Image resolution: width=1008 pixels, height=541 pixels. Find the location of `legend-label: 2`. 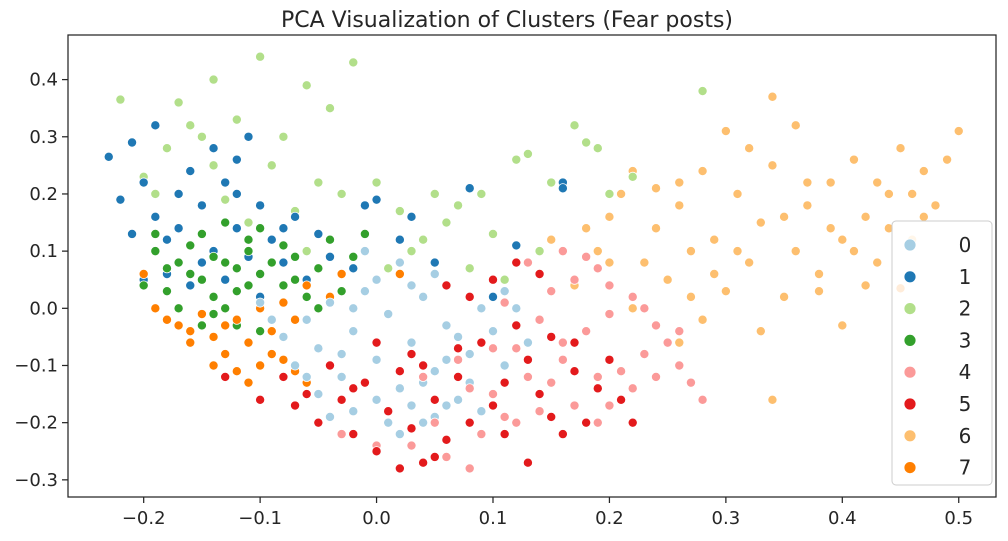

legend-label: 2 is located at coordinates (965, 309).